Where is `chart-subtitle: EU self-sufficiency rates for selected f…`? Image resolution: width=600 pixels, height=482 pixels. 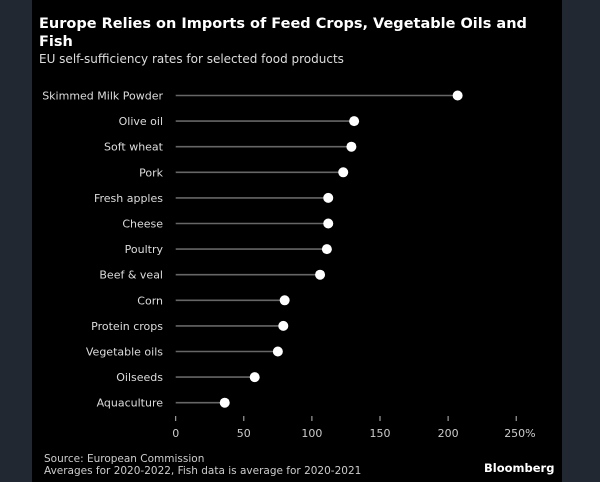
chart-subtitle: EU self-sufficiency rates for selected f… is located at coordinates (191, 59).